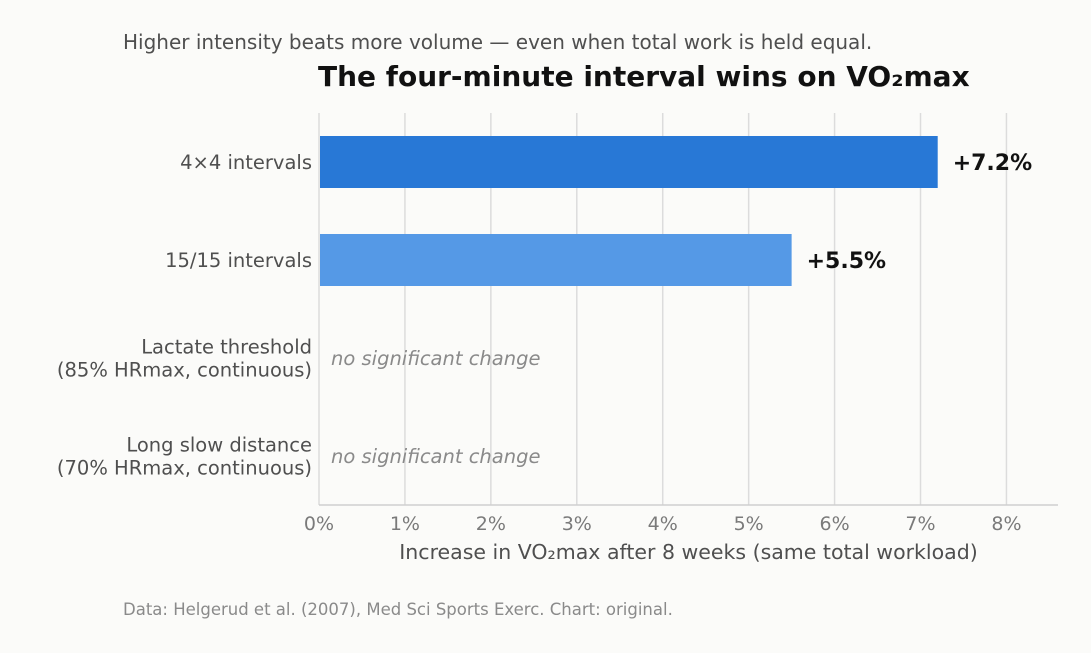 This screenshot has width=1091, height=653. What do you see at coordinates (219, 445) in the screenshot?
I see `category-label: Long slow distance` at bounding box center [219, 445].